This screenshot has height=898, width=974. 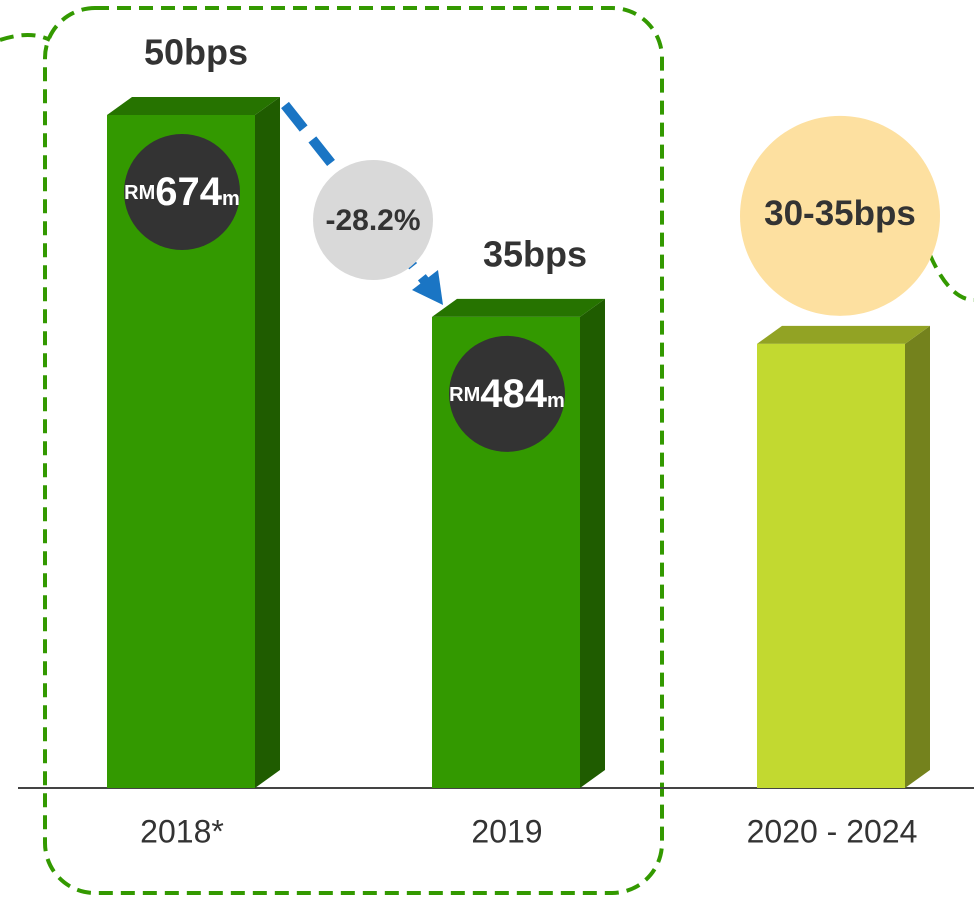 What do you see at coordinates (196, 52) in the screenshot?
I see `value-label: 50bps` at bounding box center [196, 52].